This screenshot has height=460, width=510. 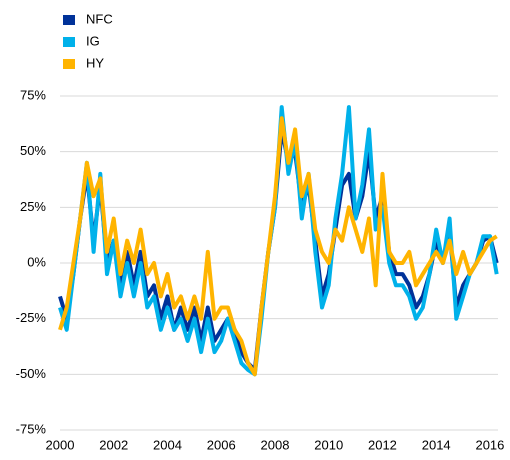 What do you see at coordinates (33, 150) in the screenshot?
I see `y-tick-label: 50%` at bounding box center [33, 150].